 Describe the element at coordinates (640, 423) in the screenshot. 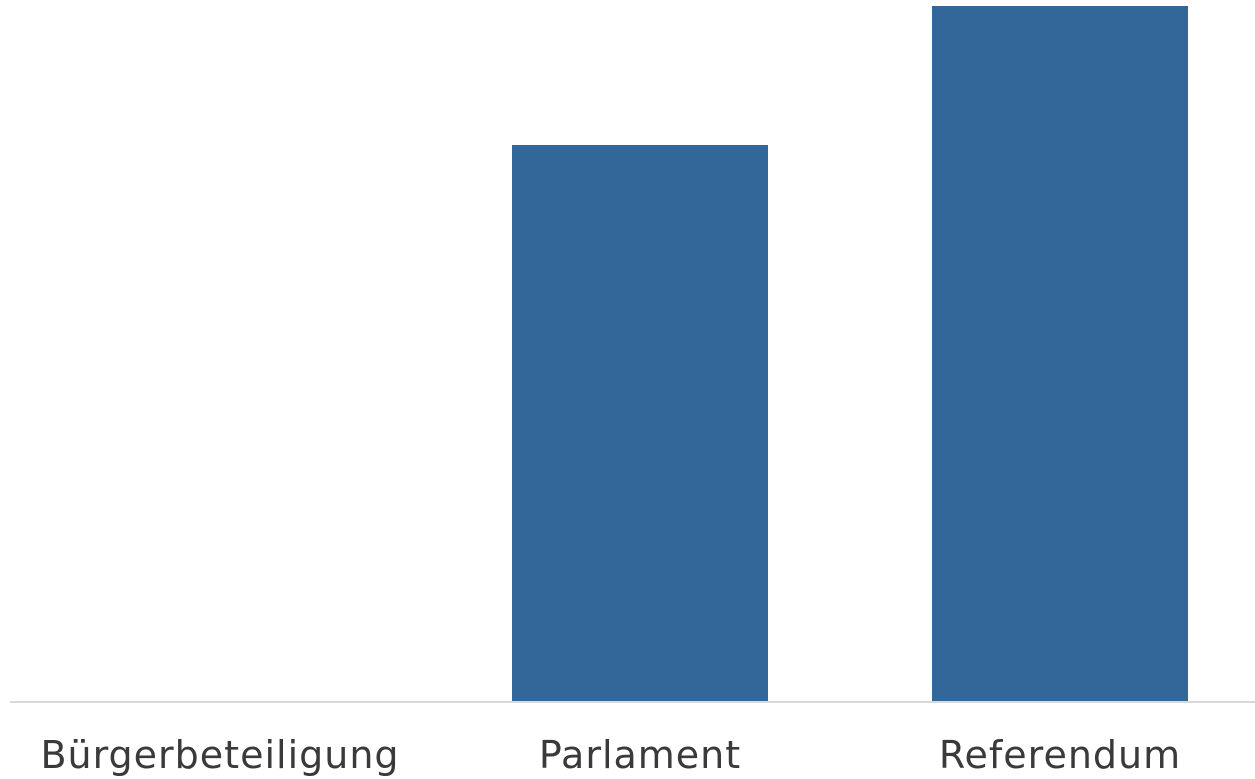

I see `bar-parlament` at that location.